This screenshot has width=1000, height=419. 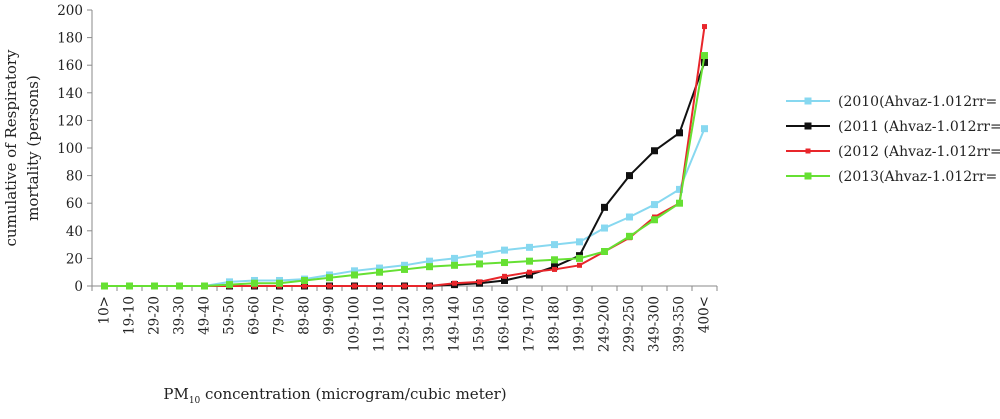 What do you see at coordinates (580, 324) in the screenshot?
I see `x-tick-label: 199-190` at bounding box center [580, 324].